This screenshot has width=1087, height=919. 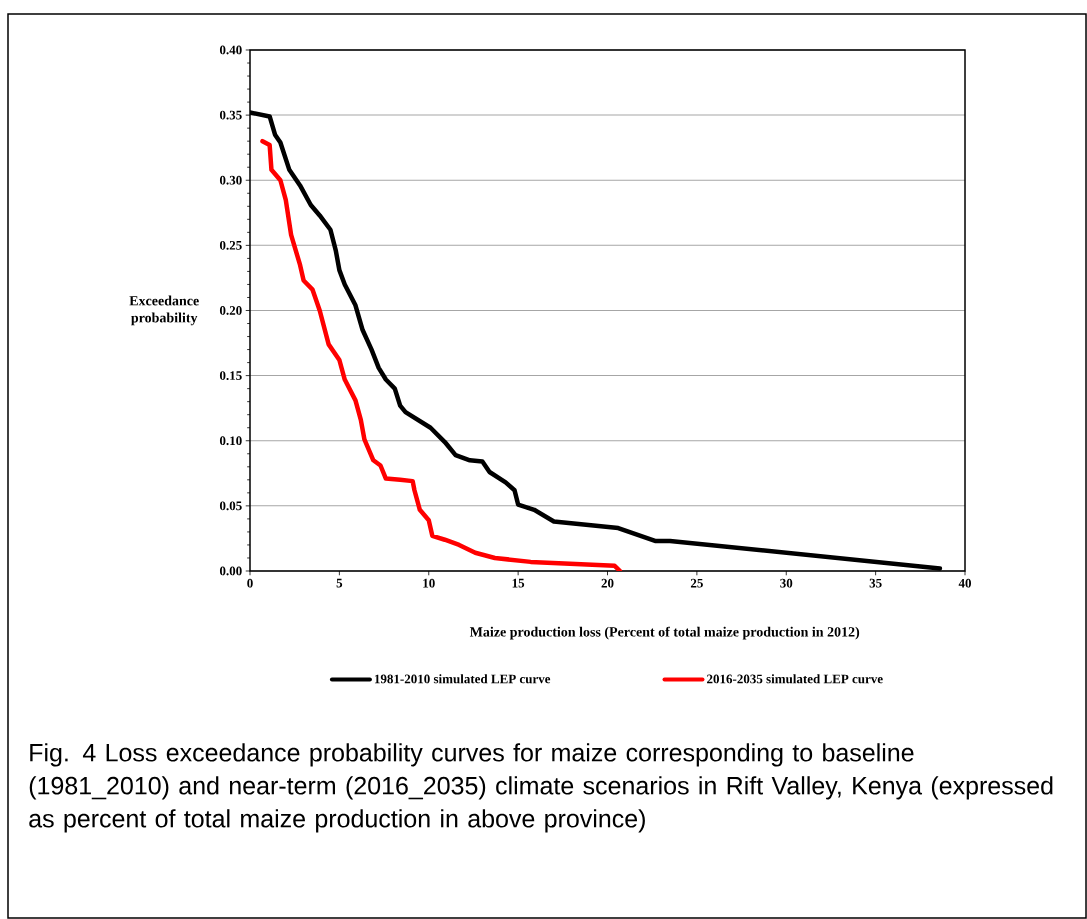 I want to click on x-tick-label: 40, so click(x=965, y=583).